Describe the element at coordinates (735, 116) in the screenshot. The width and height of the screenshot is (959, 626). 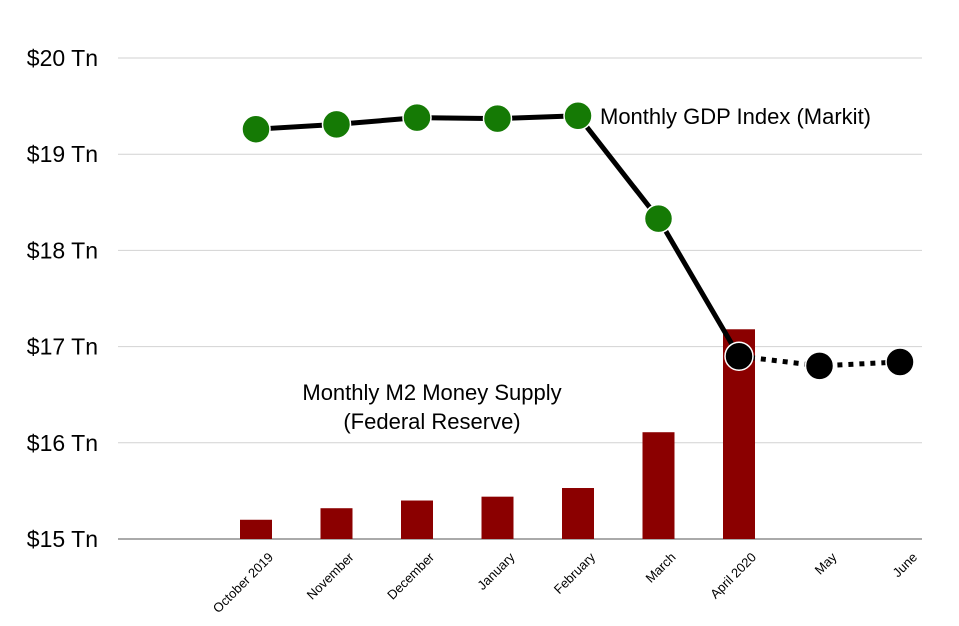
I see `annotation-gdp: Monthly GDP Index (Markit)` at that location.